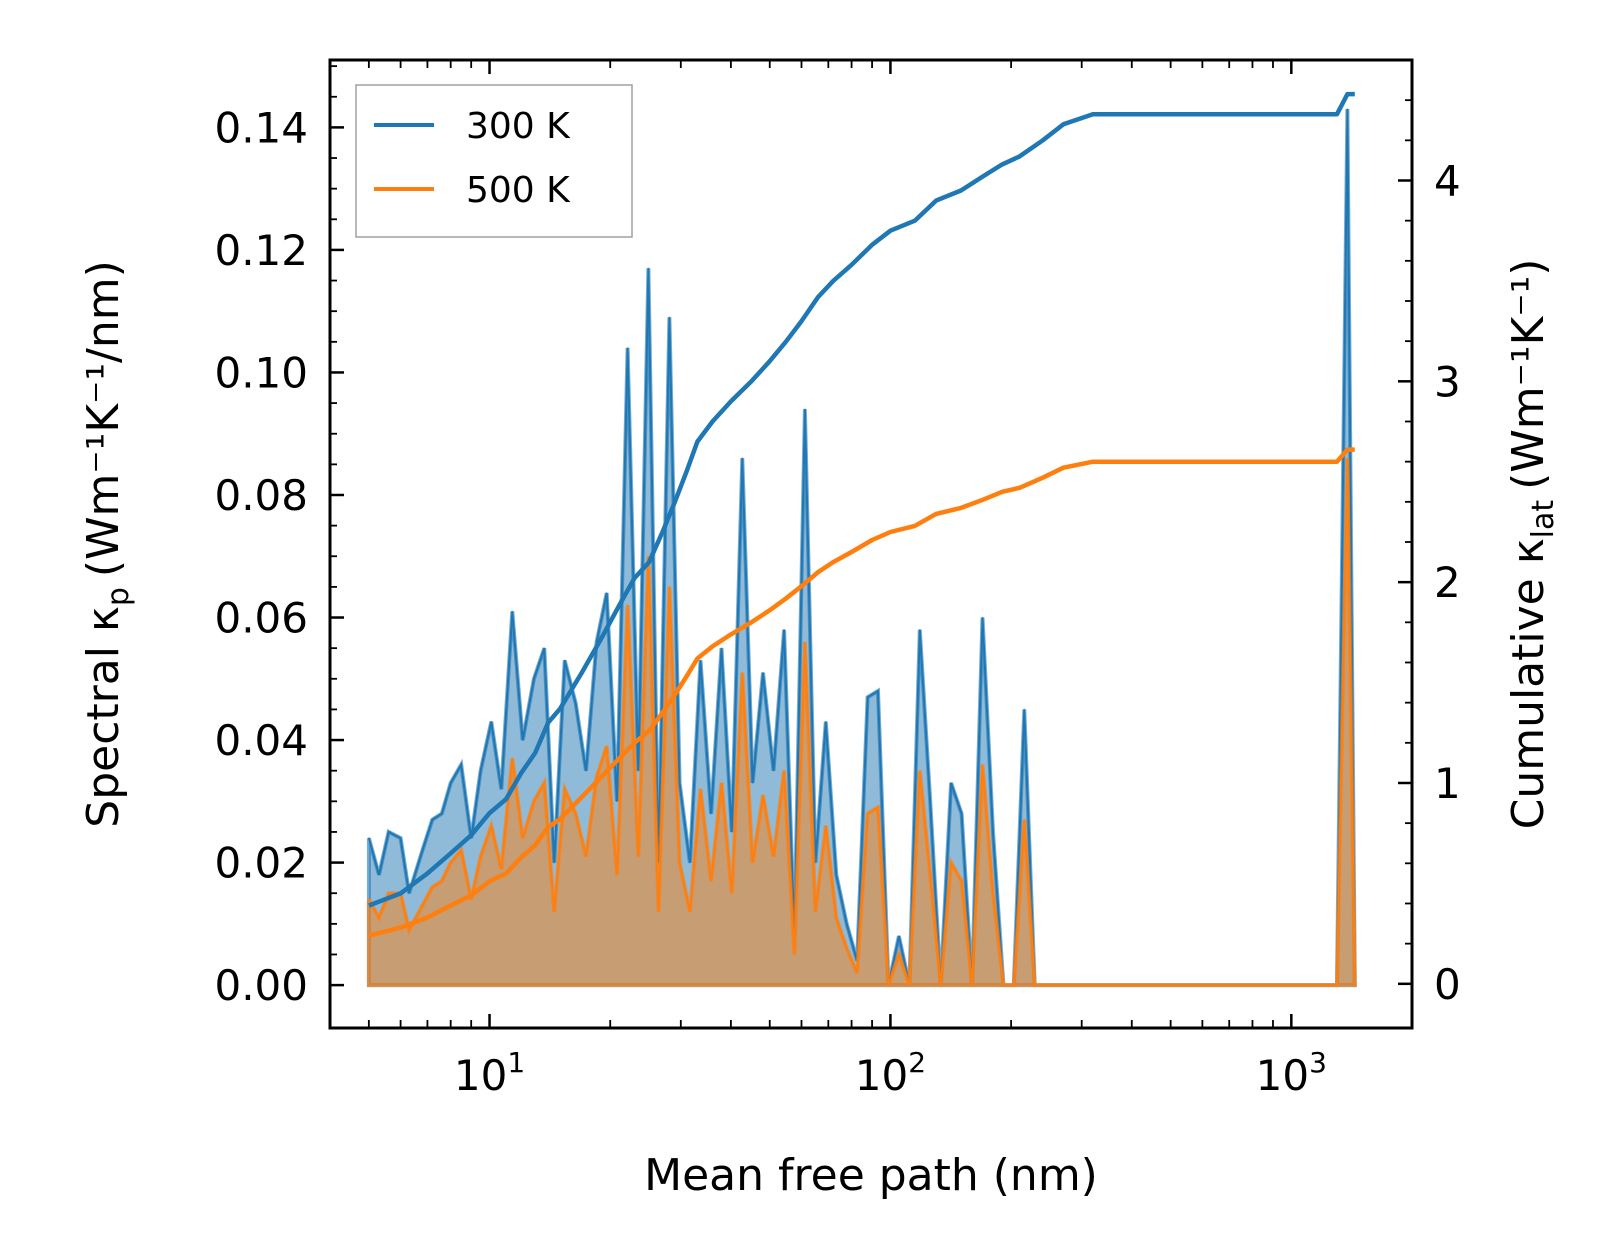 Image resolution: width=1623 pixels, height=1254 pixels. What do you see at coordinates (1447, 381) in the screenshot?
I see `y-right-tick-label-3: 3` at bounding box center [1447, 381].